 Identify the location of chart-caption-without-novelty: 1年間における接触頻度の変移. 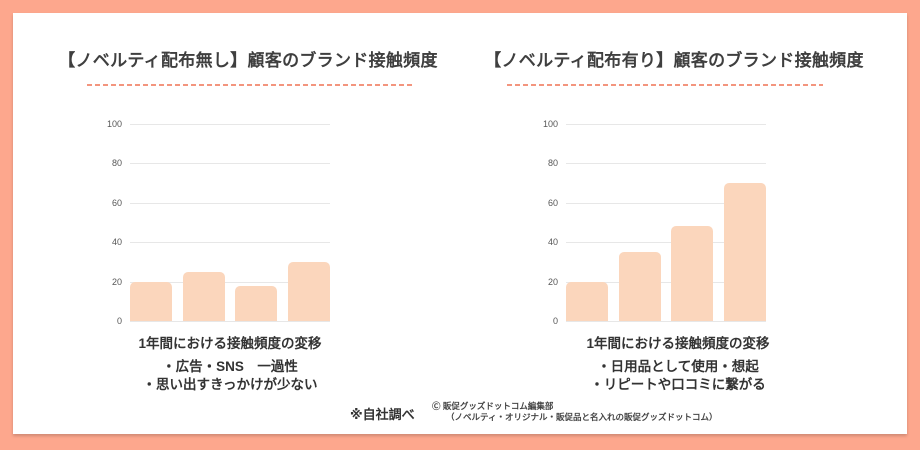
(230, 343).